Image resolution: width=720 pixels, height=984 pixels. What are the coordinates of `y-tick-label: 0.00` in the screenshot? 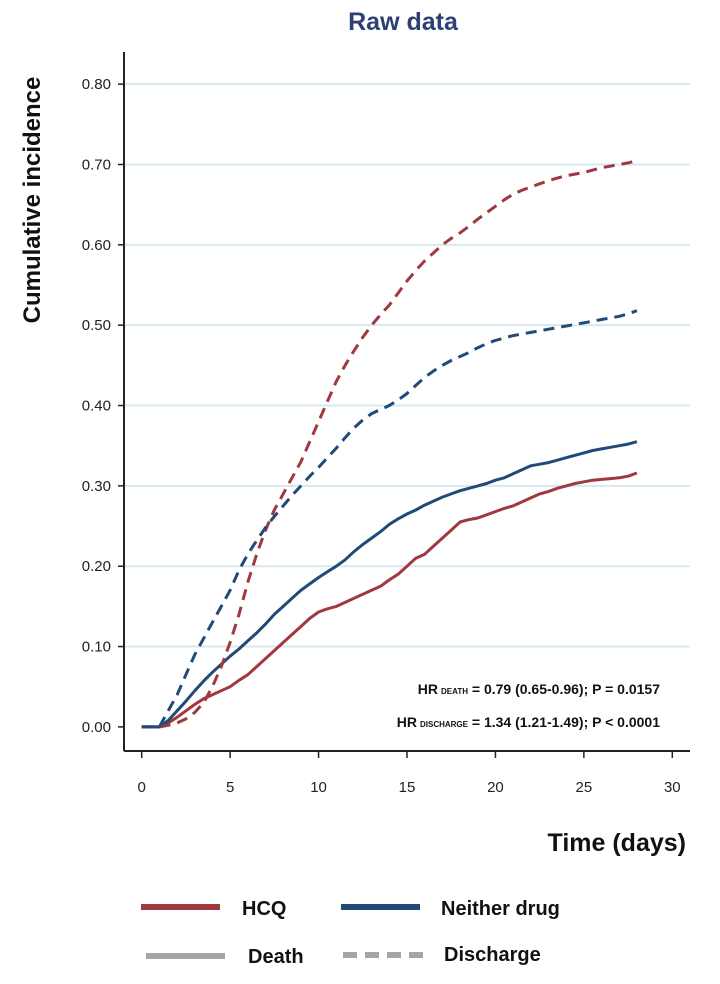 It's located at (96, 727).